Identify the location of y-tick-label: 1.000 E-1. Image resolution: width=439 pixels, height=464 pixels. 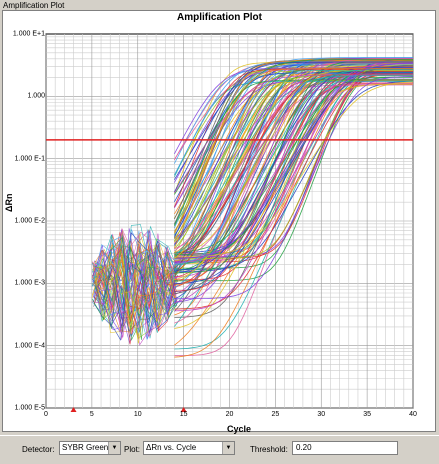
(29, 159).